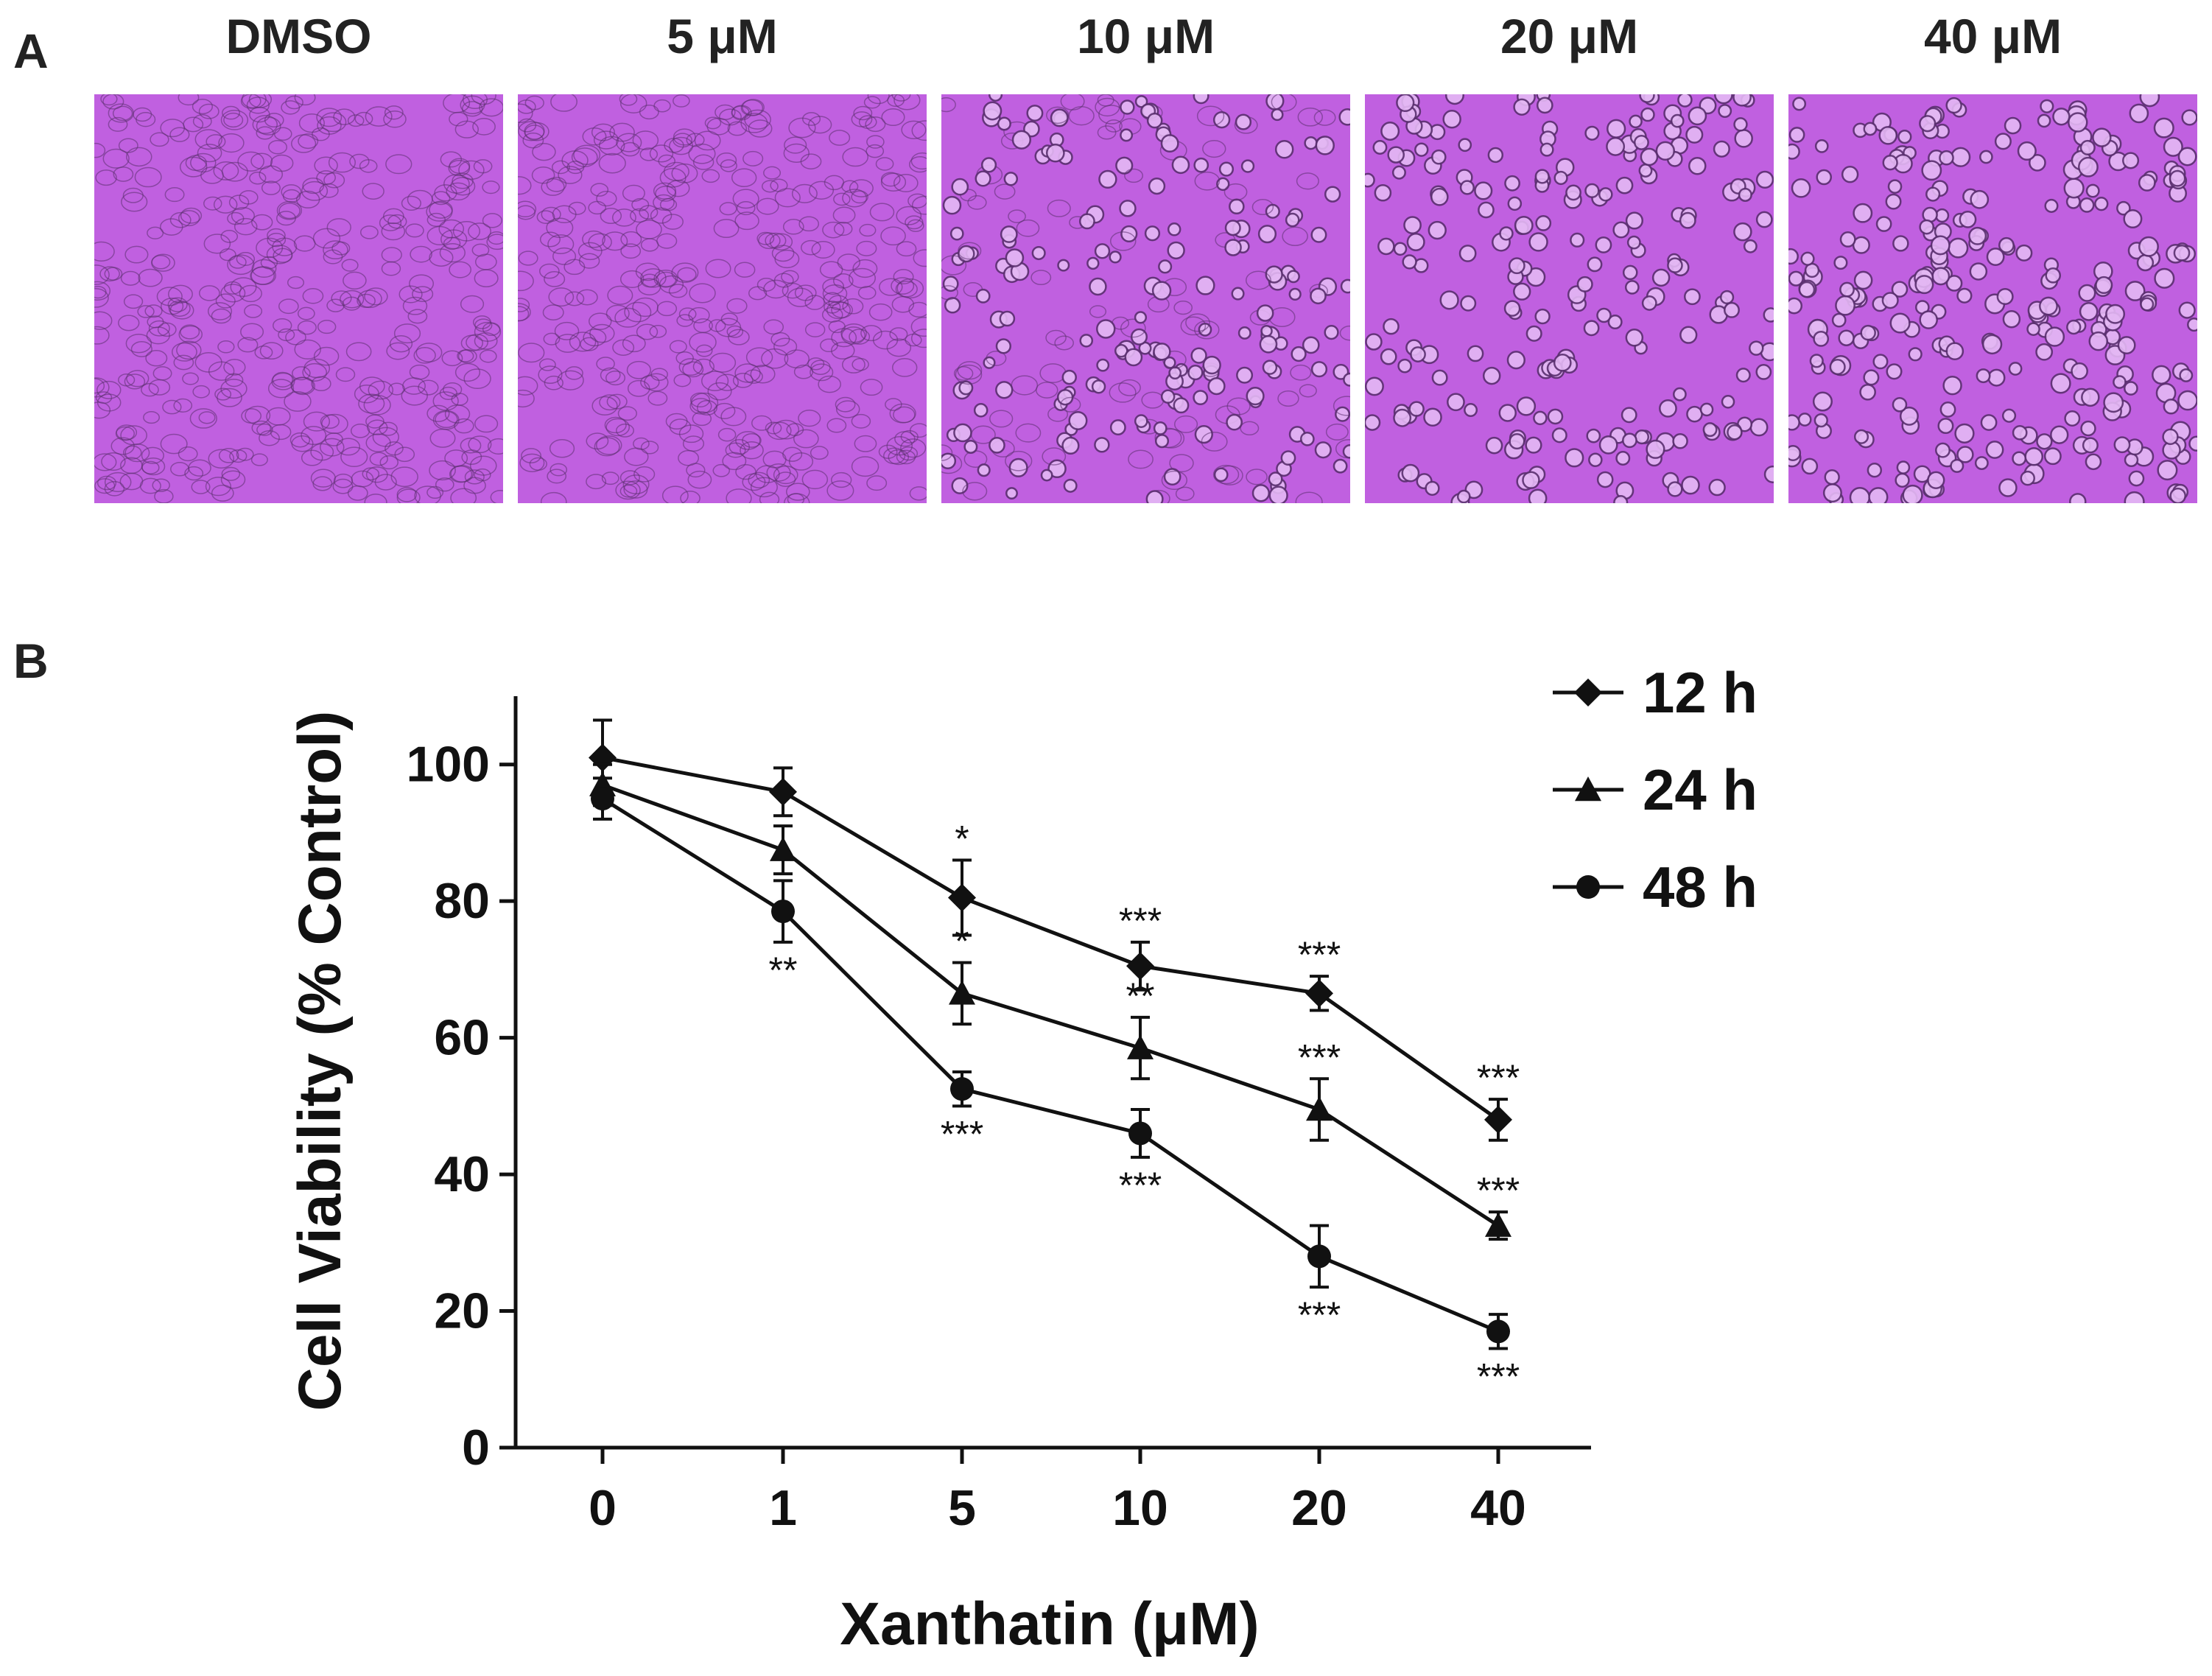 The width and height of the screenshot is (2212, 1676). What do you see at coordinates (722, 36) in the screenshot?
I see `micrograph-label: 5 μM` at bounding box center [722, 36].